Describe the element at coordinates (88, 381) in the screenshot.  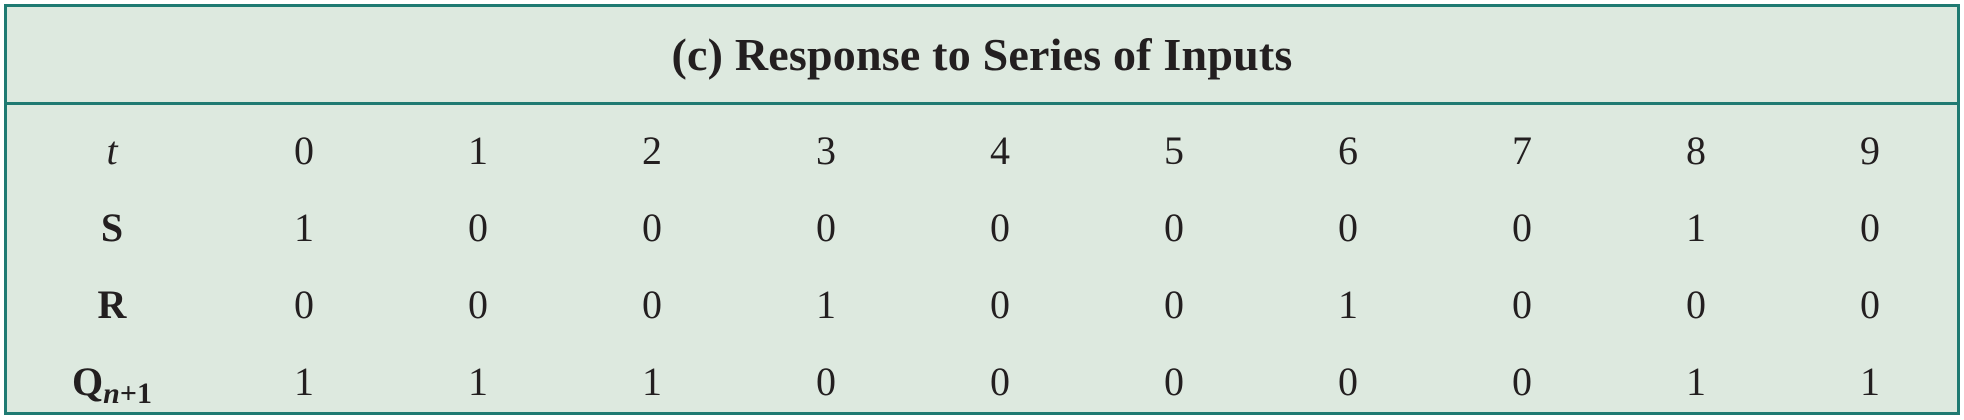
I see `row-label-q: Q` at that location.